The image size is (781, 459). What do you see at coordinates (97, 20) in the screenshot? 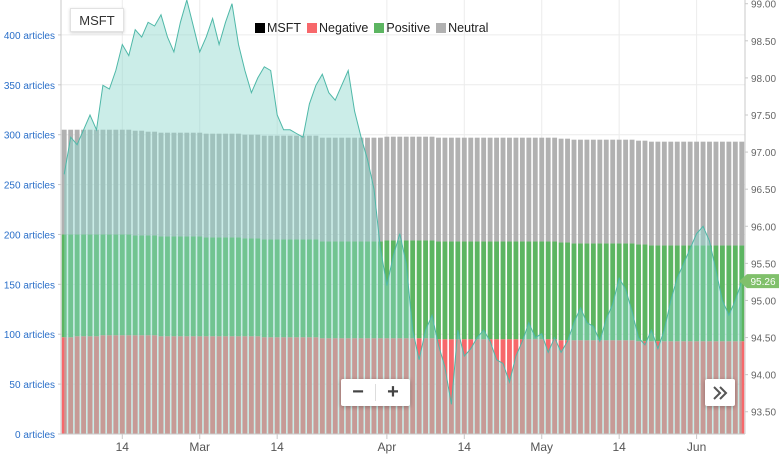
I see `ticker-button: MSFT` at bounding box center [97, 20].